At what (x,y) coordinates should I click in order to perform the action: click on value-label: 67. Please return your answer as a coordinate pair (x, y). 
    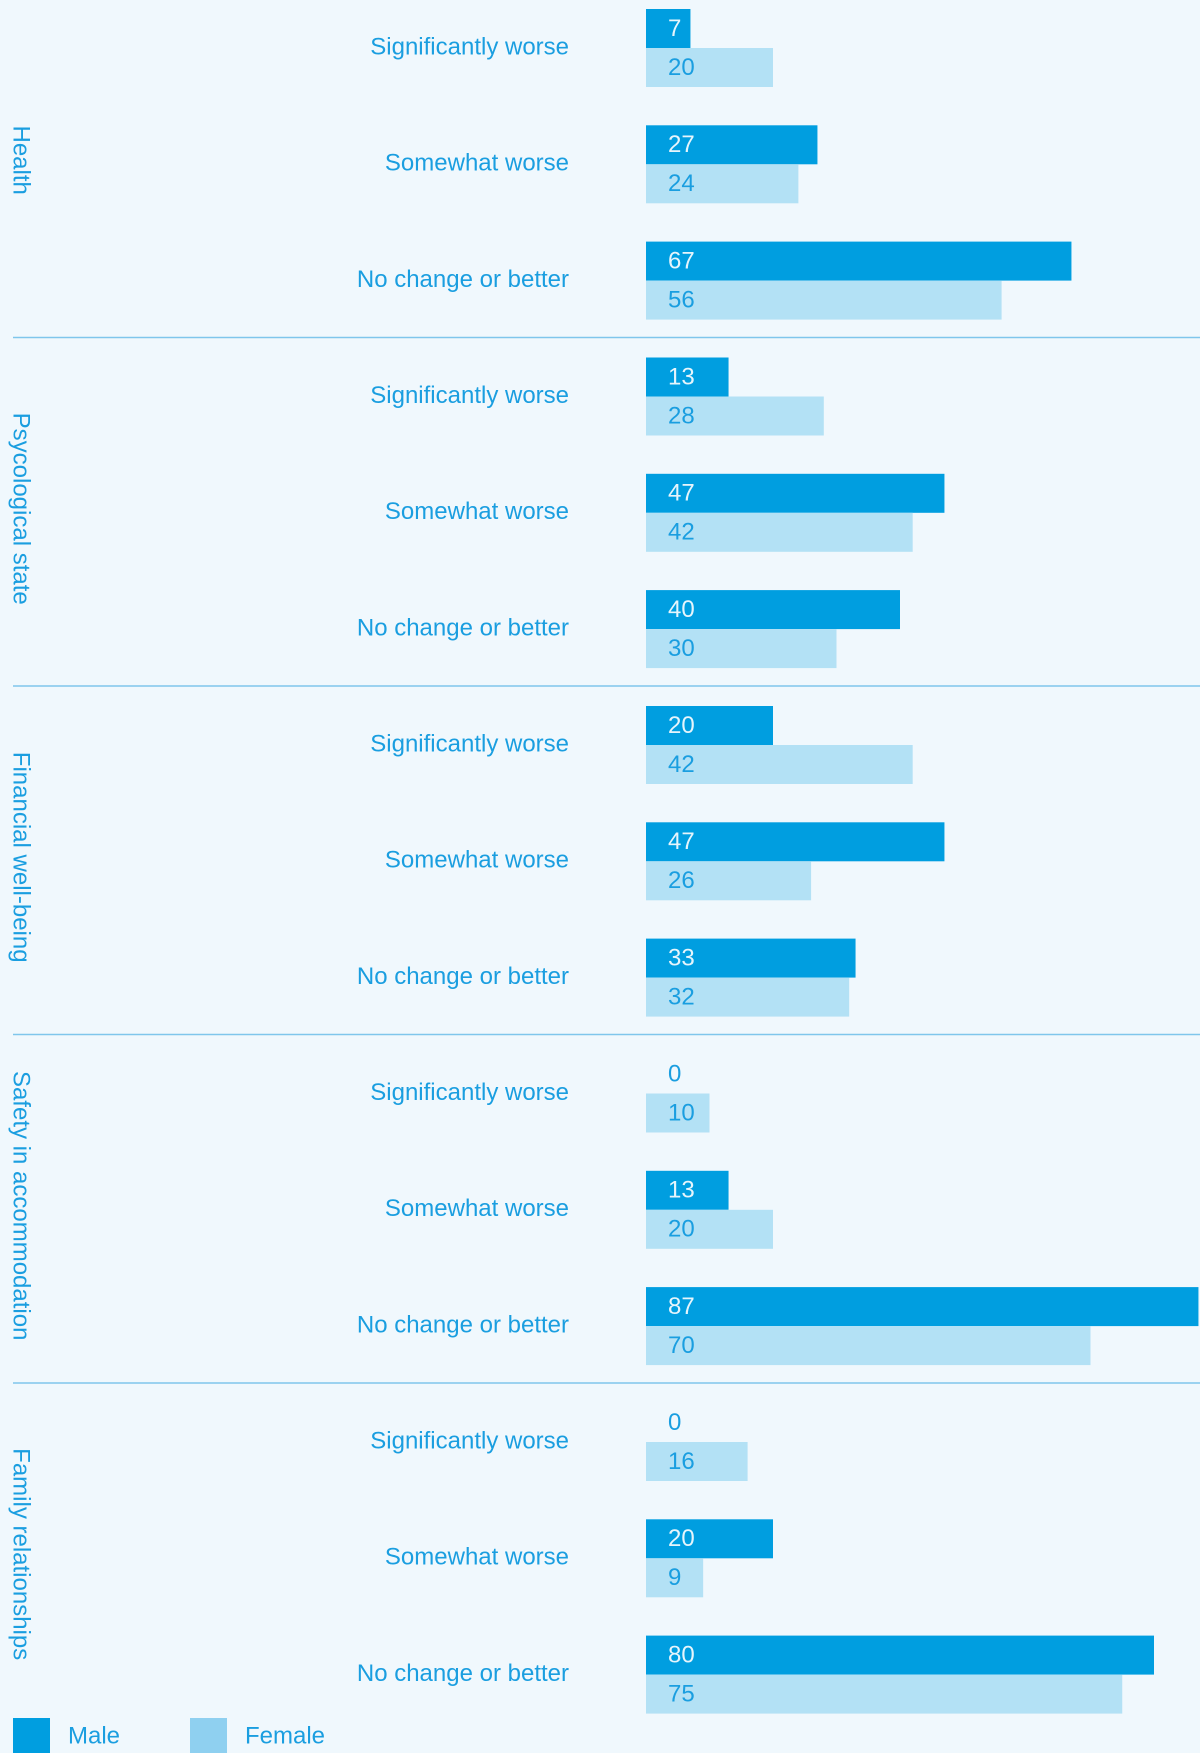
    Looking at the image, I should click on (681, 260).